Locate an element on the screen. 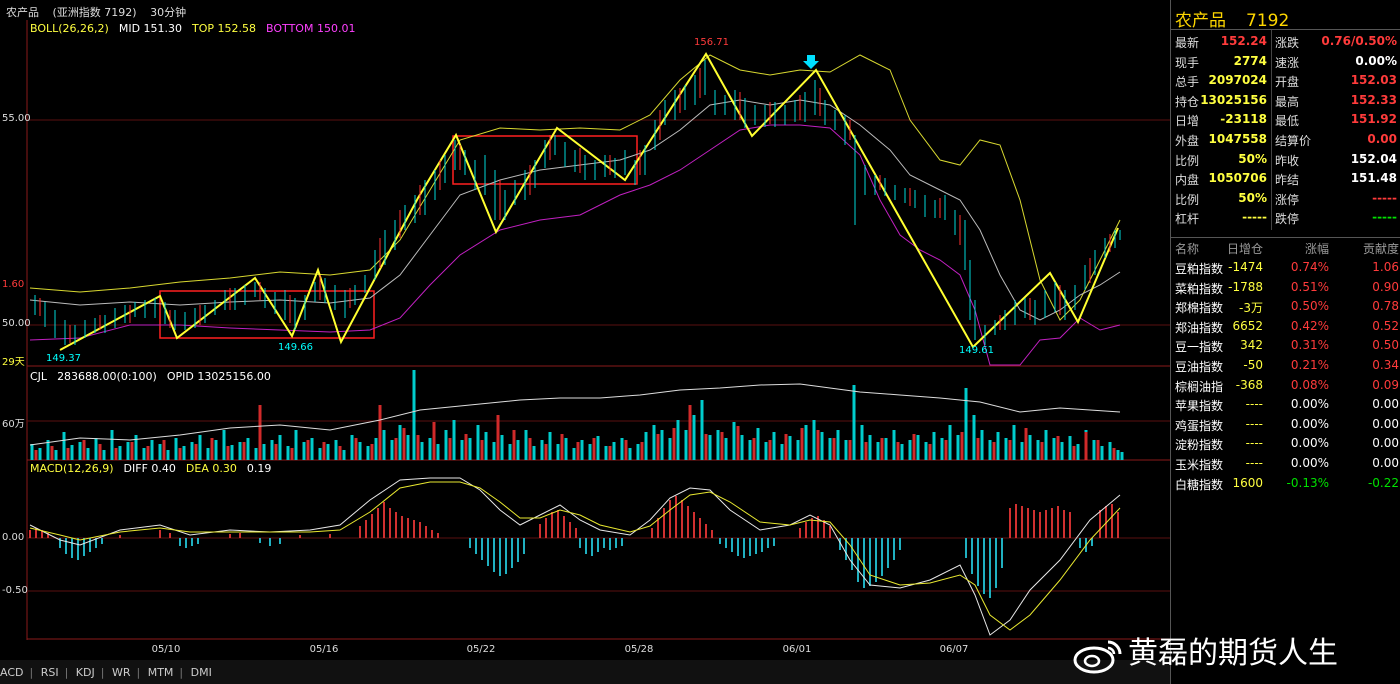 The image size is (1400, 684). quote-label: 结算价 is located at coordinates (1293, 141).